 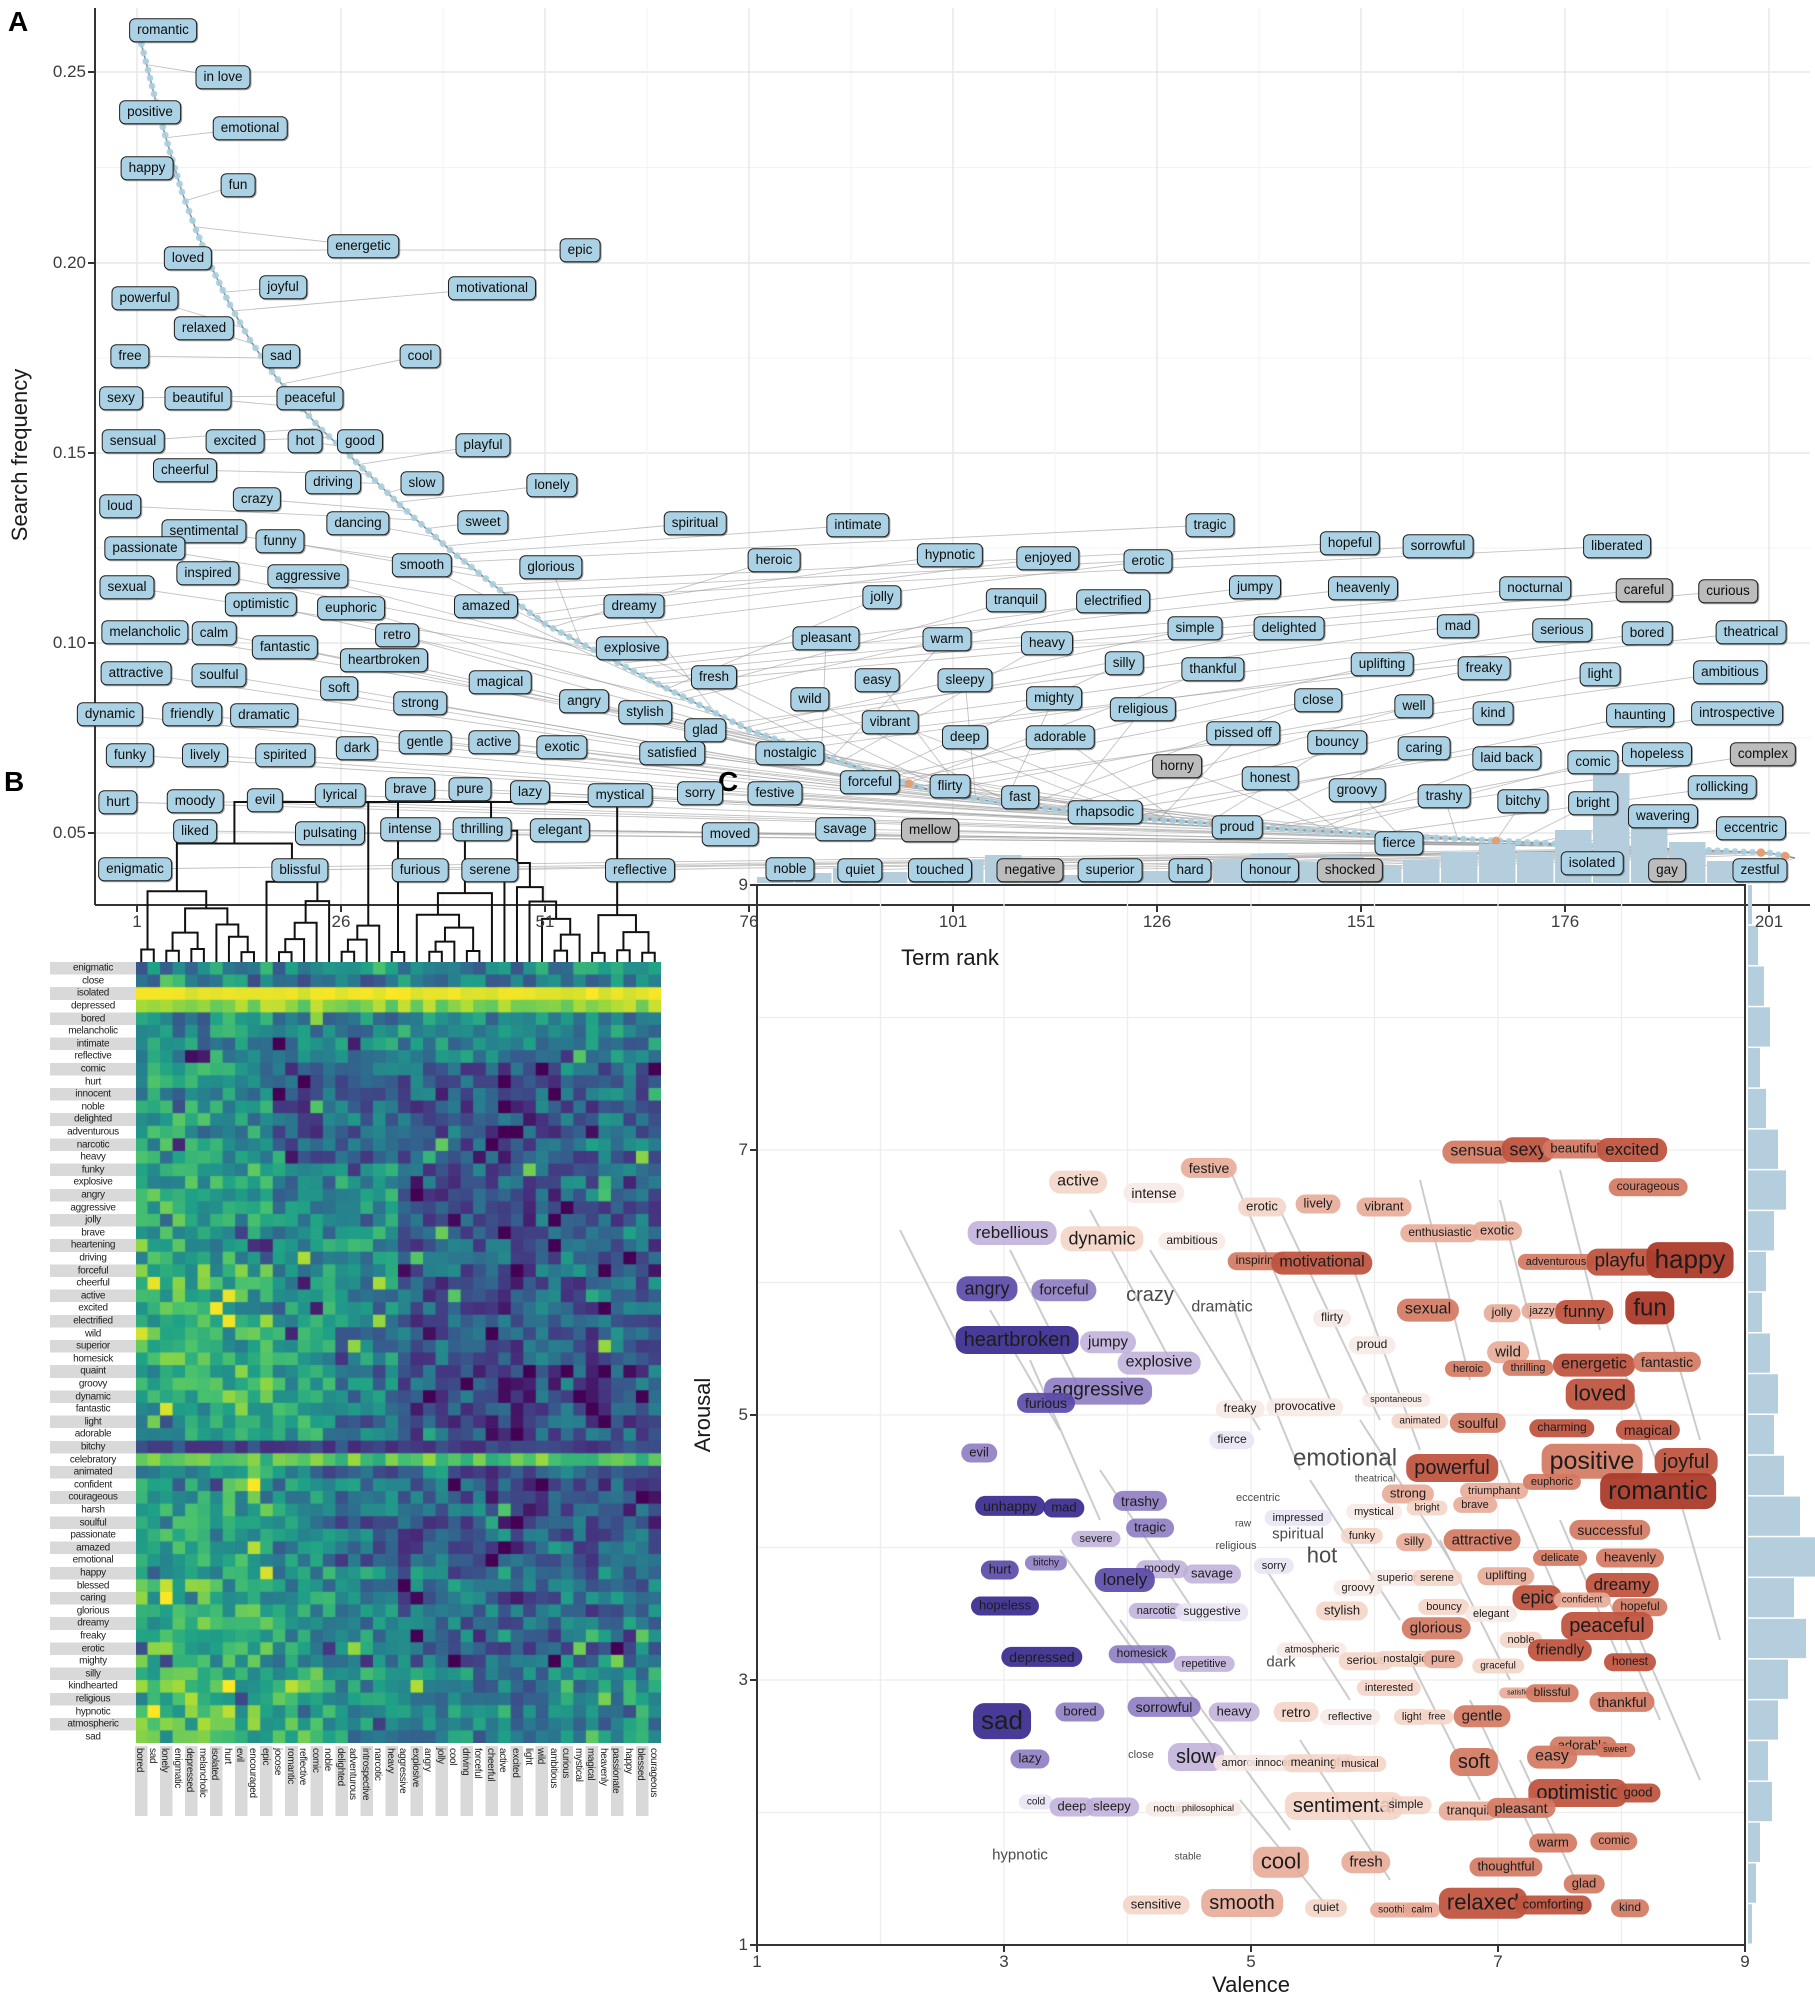 I want to click on term-label: intimate, so click(x=858, y=525).